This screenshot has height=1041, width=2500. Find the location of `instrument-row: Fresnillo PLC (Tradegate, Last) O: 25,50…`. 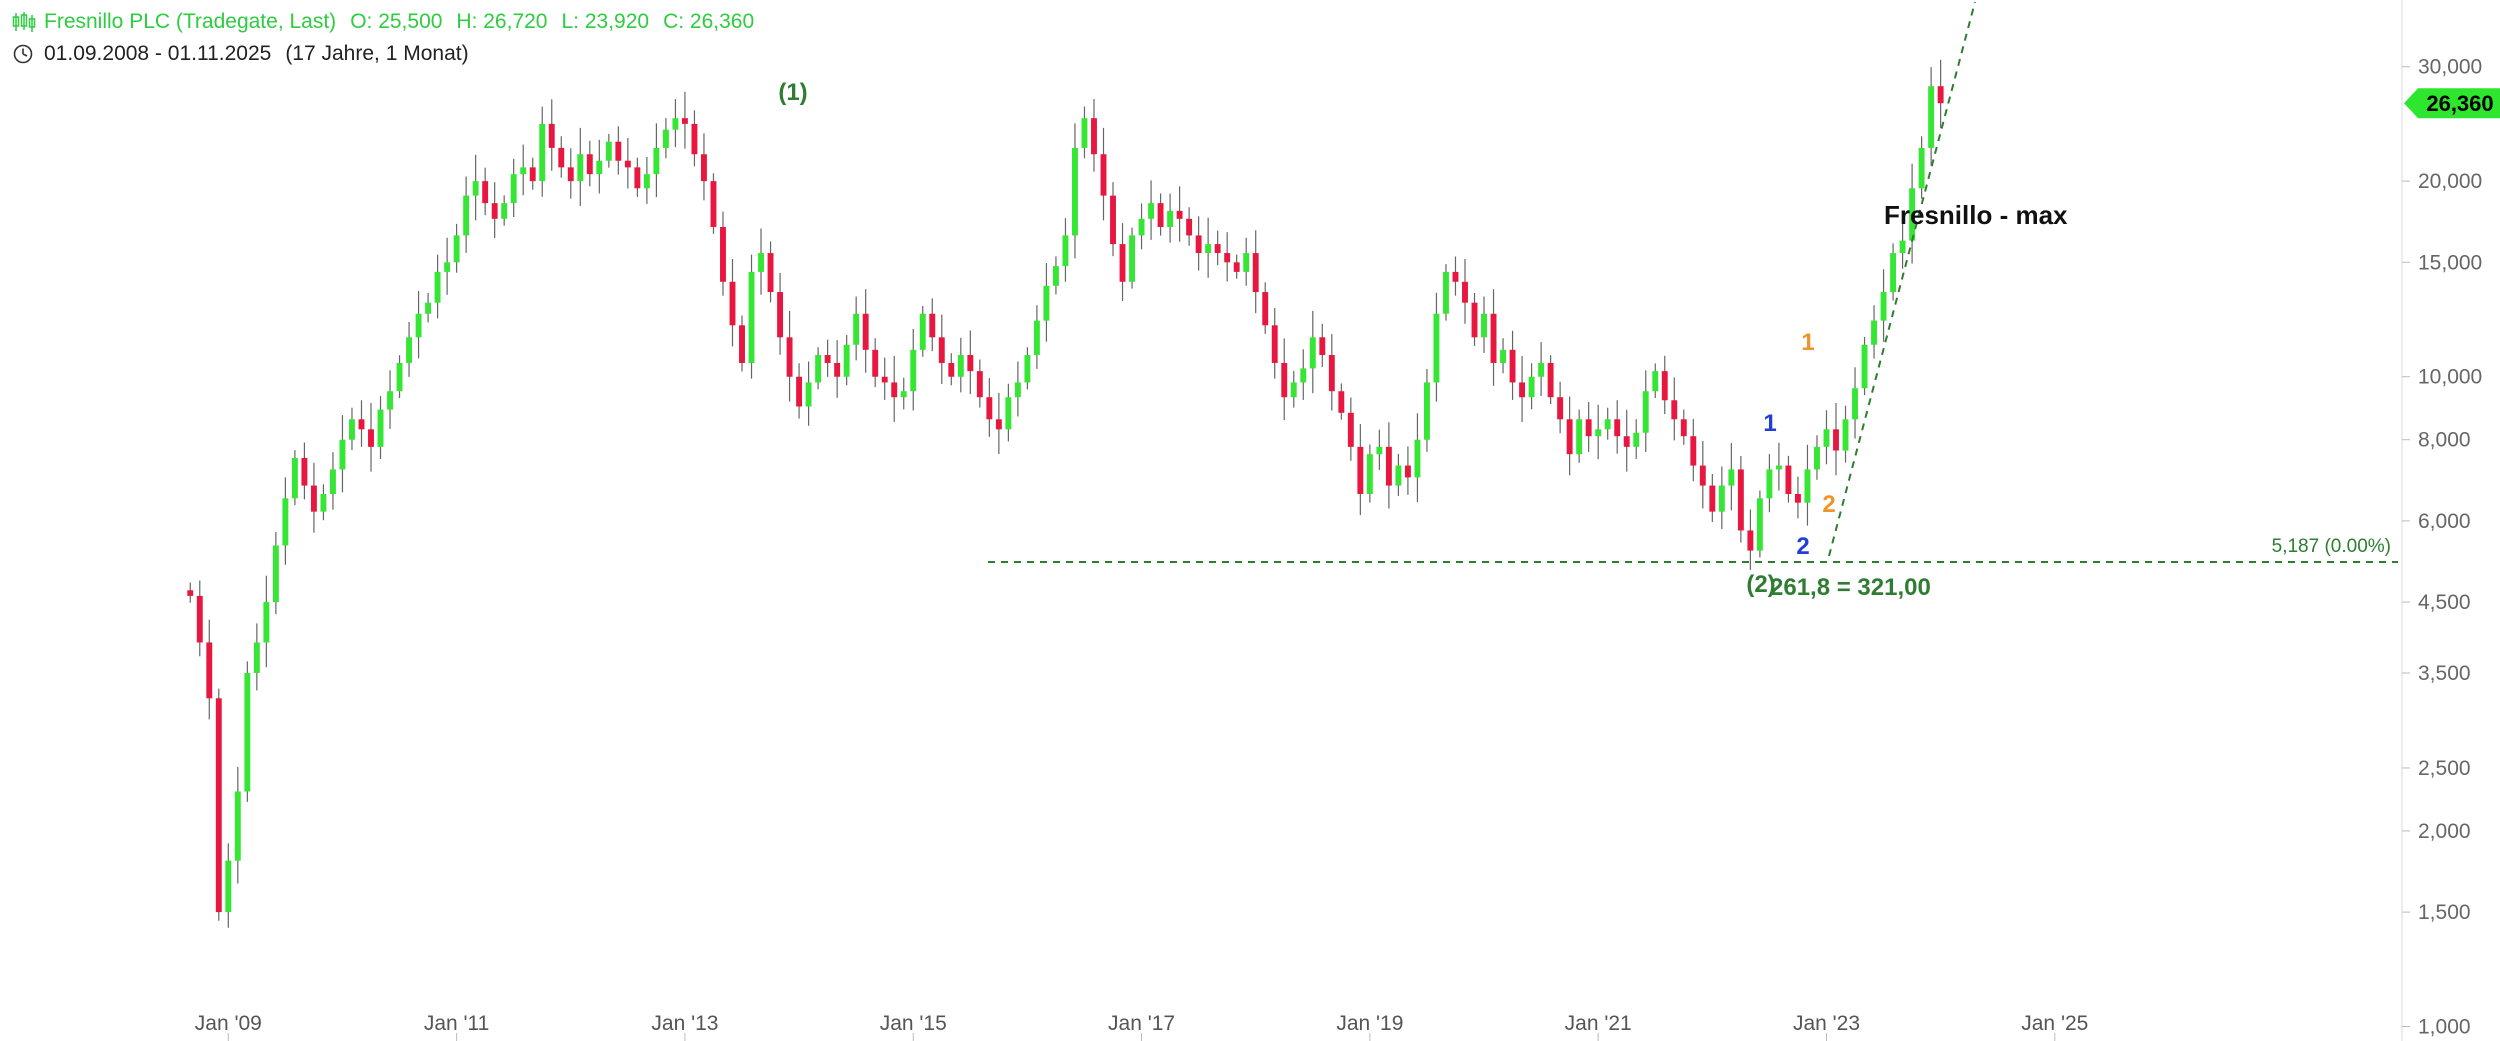

instrument-row: Fresnillo PLC (Tradegate, Last) O: 25,50… is located at coordinates (390, 22).